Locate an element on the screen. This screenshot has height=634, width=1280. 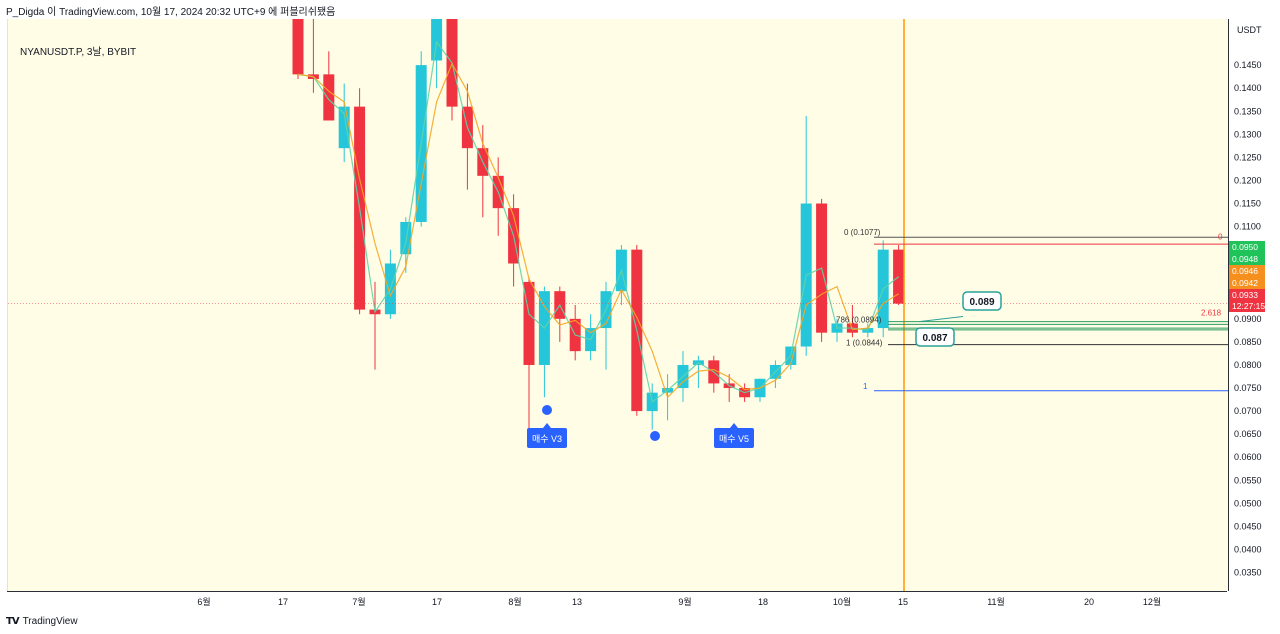
fib-ext-zero-label: 0 is located at coordinates (1220, 236).